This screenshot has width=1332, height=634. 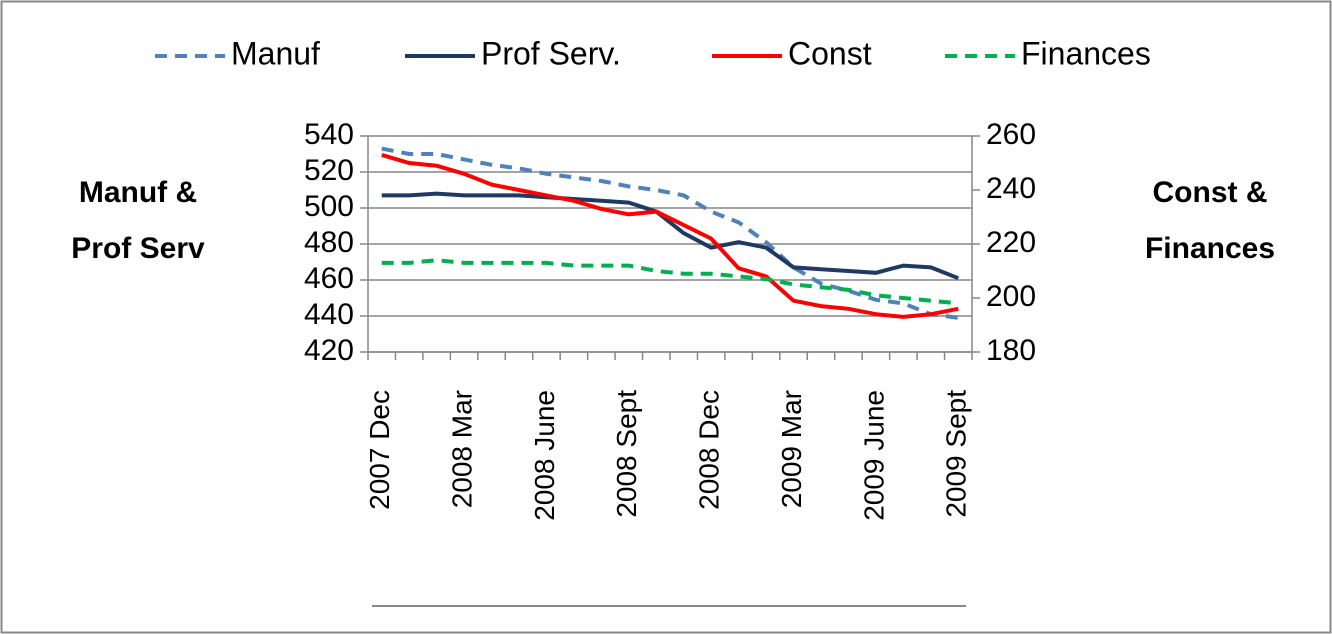 What do you see at coordinates (275, 53) in the screenshot?
I see `legend-label: Manuf` at bounding box center [275, 53].